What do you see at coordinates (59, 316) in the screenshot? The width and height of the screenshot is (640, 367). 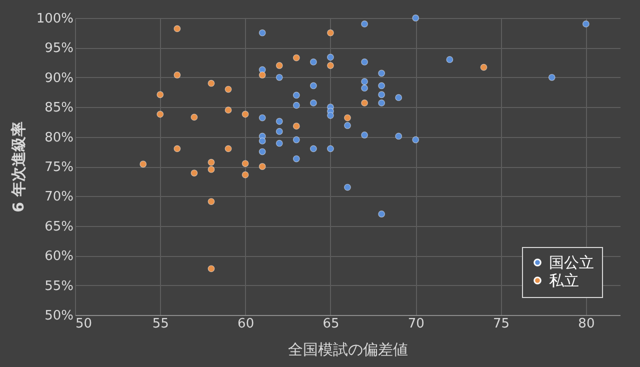 I see `y-tick-label: 50%` at bounding box center [59, 316].